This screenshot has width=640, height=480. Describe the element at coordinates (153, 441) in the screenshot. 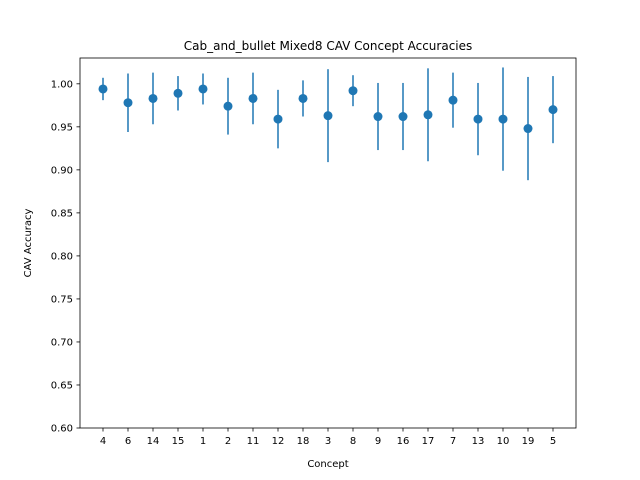

I see `x-tick-label: 14` at that location.